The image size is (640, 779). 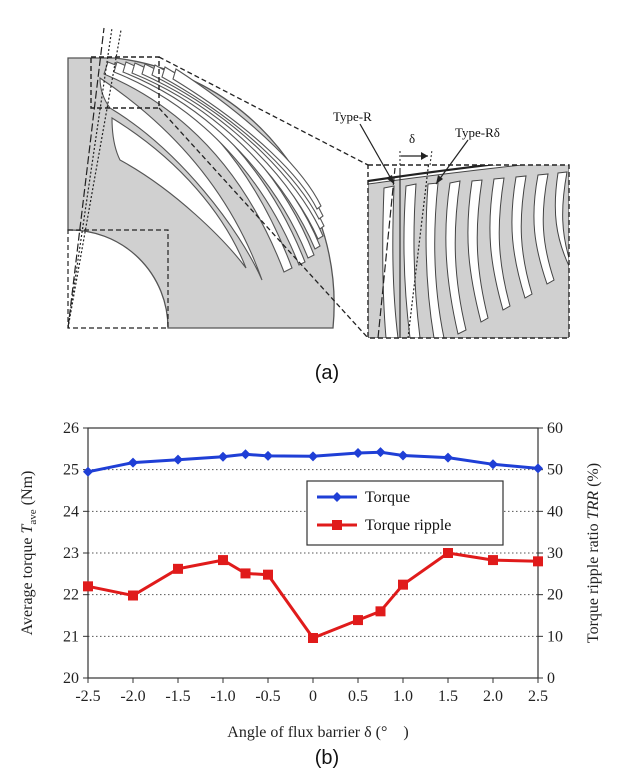 What do you see at coordinates (71, 595) in the screenshot?
I see `y-left-tick-label: 22` at bounding box center [71, 595].